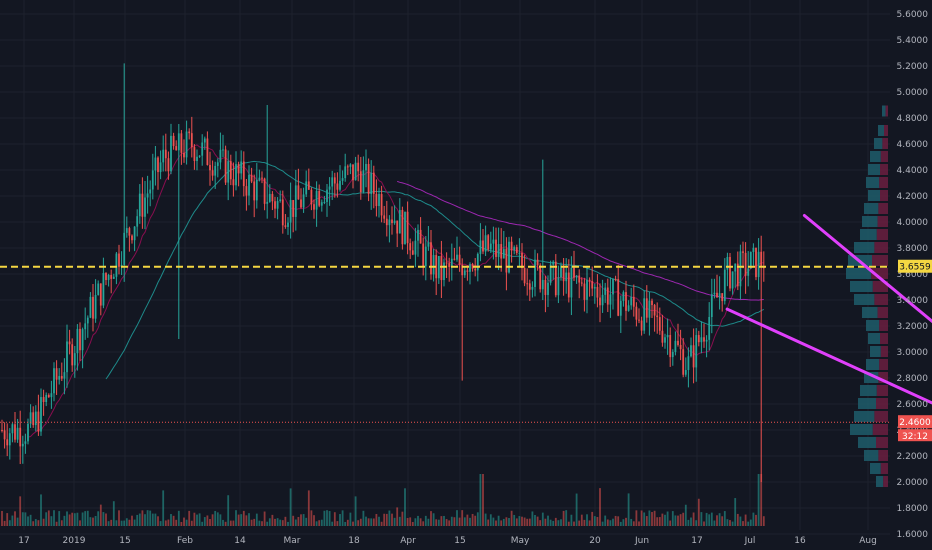  I want to click on wedge-trendline, so click(828, 396).